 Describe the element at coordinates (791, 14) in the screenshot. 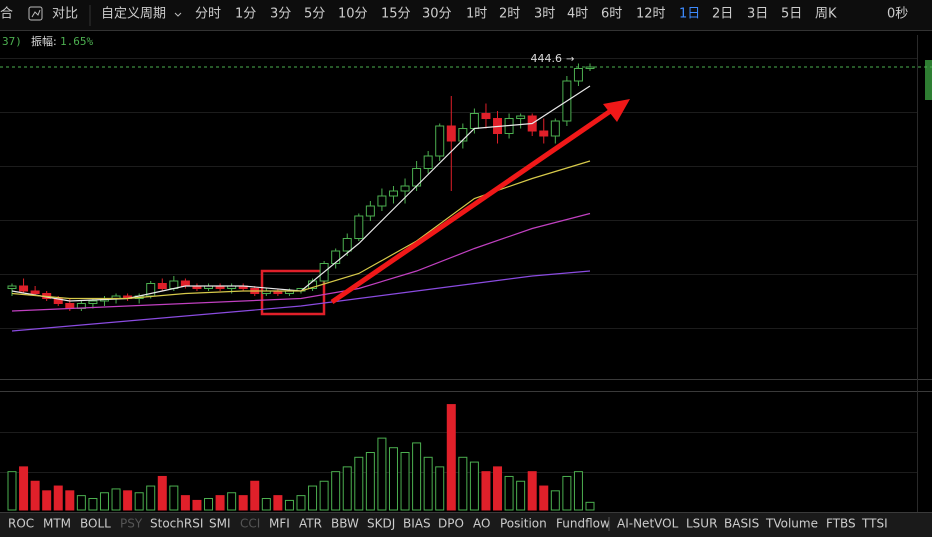

I see `toolbar-item: 5日` at that location.